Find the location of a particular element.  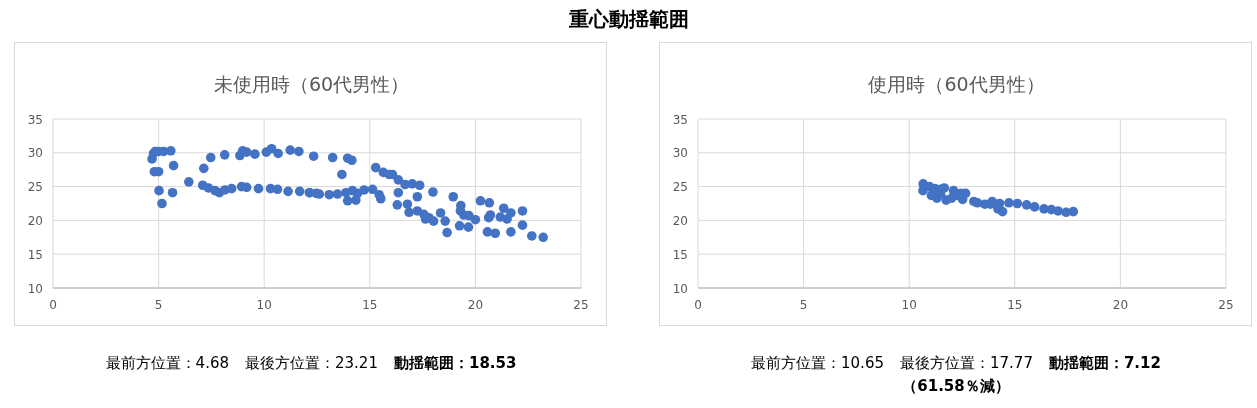

text: 重心動揺範囲 is located at coordinates (628, 19).